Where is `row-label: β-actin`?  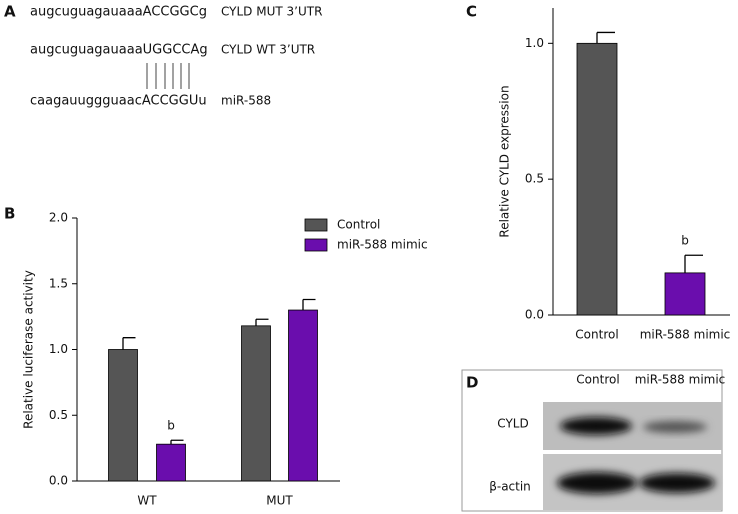
row-label: β-actin is located at coordinates (510, 487).